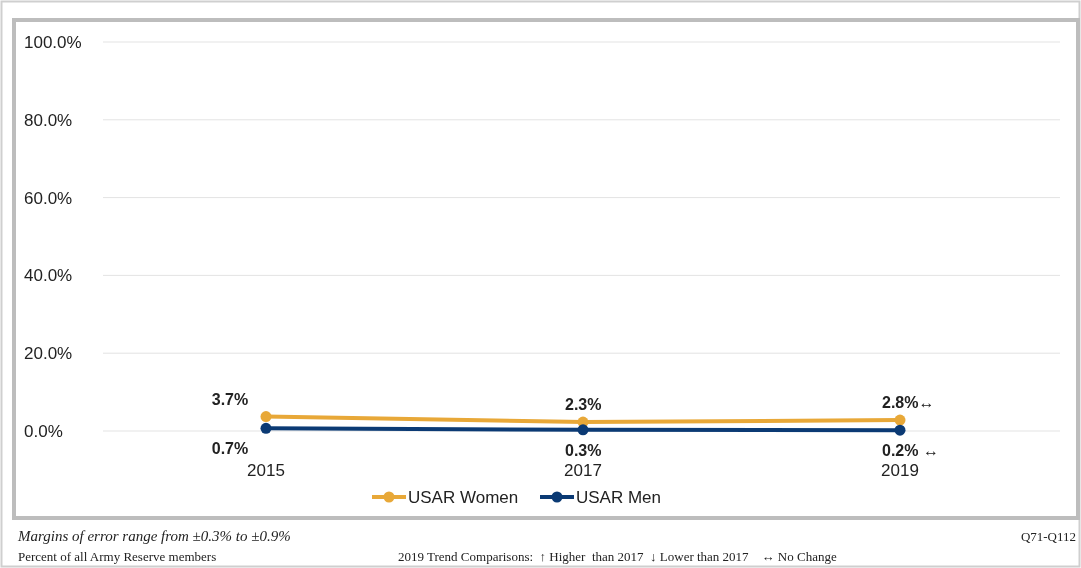 The width and height of the screenshot is (1081, 568). What do you see at coordinates (583, 470) in the screenshot?
I see `x-tick-label: 2017` at bounding box center [583, 470].